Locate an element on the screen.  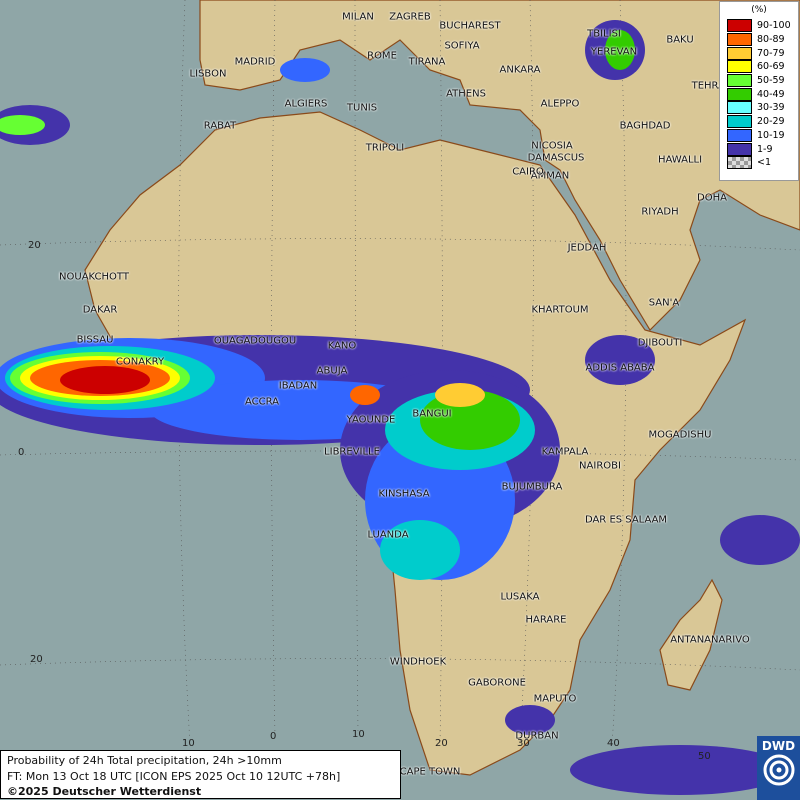
city-label: ANKARA is located at coordinates (520, 70).